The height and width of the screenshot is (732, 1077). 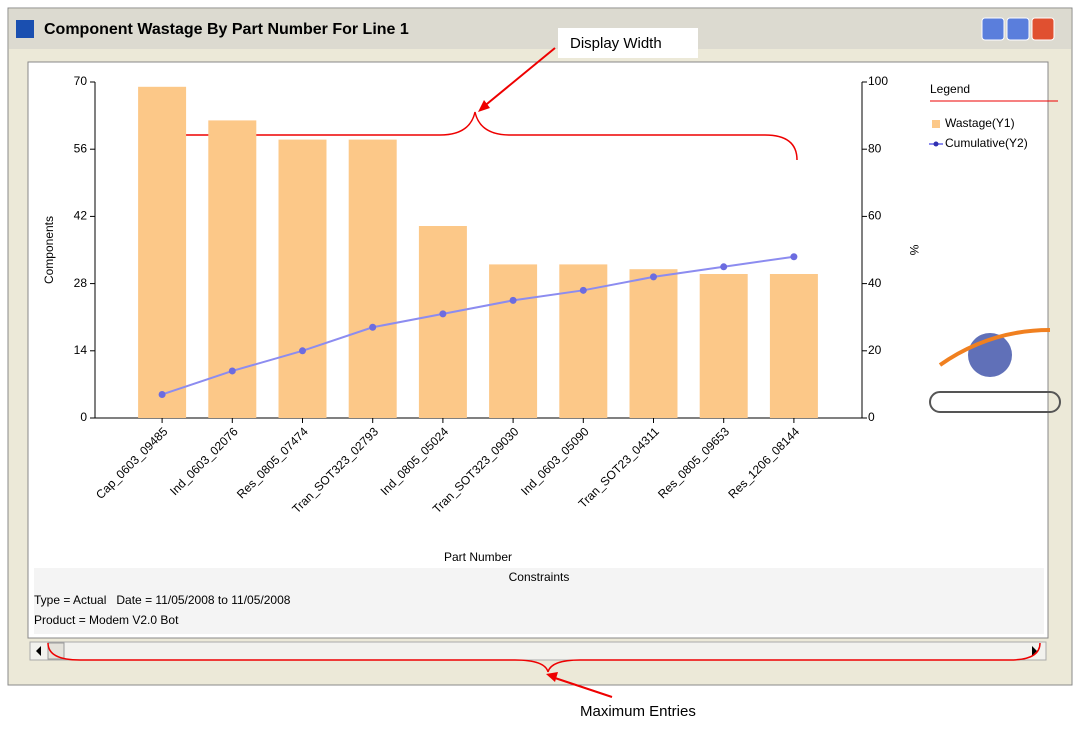 What do you see at coordinates (980, 123) in the screenshot?
I see `legend-label: Wastage(Y1)` at bounding box center [980, 123].